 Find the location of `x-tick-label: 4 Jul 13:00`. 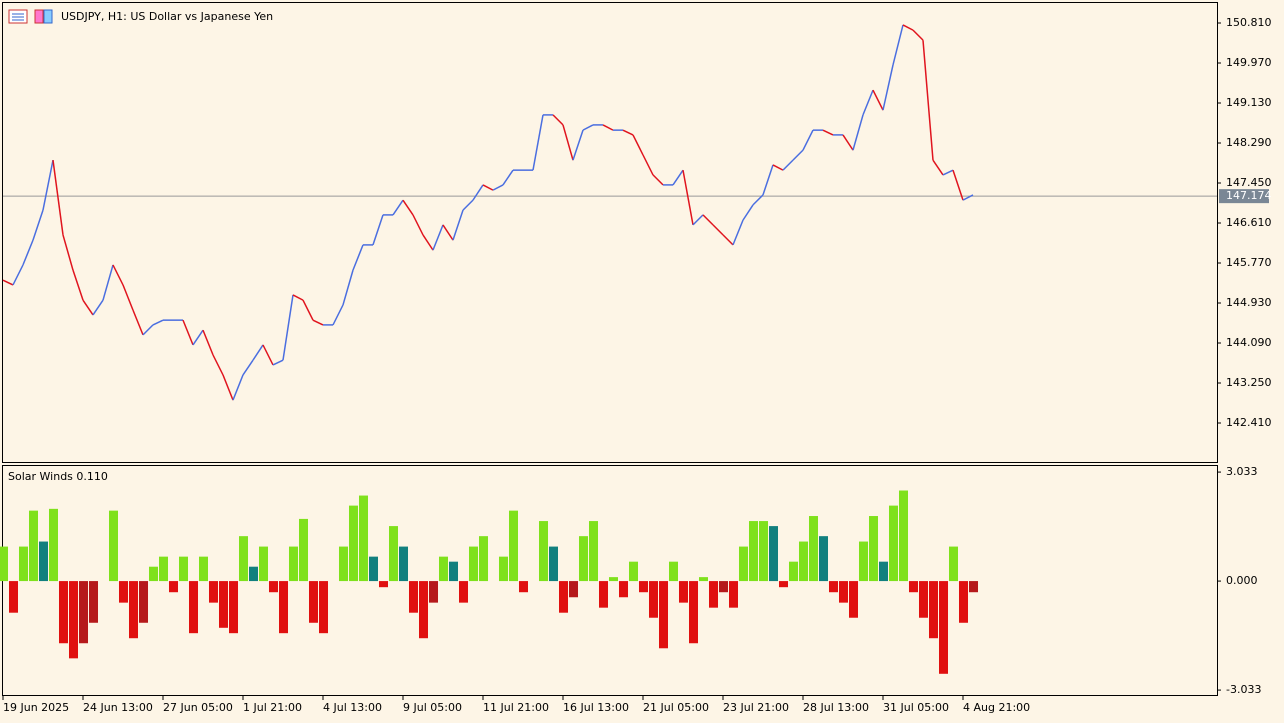

x-tick-label: 4 Jul 13:00 is located at coordinates (352, 707).